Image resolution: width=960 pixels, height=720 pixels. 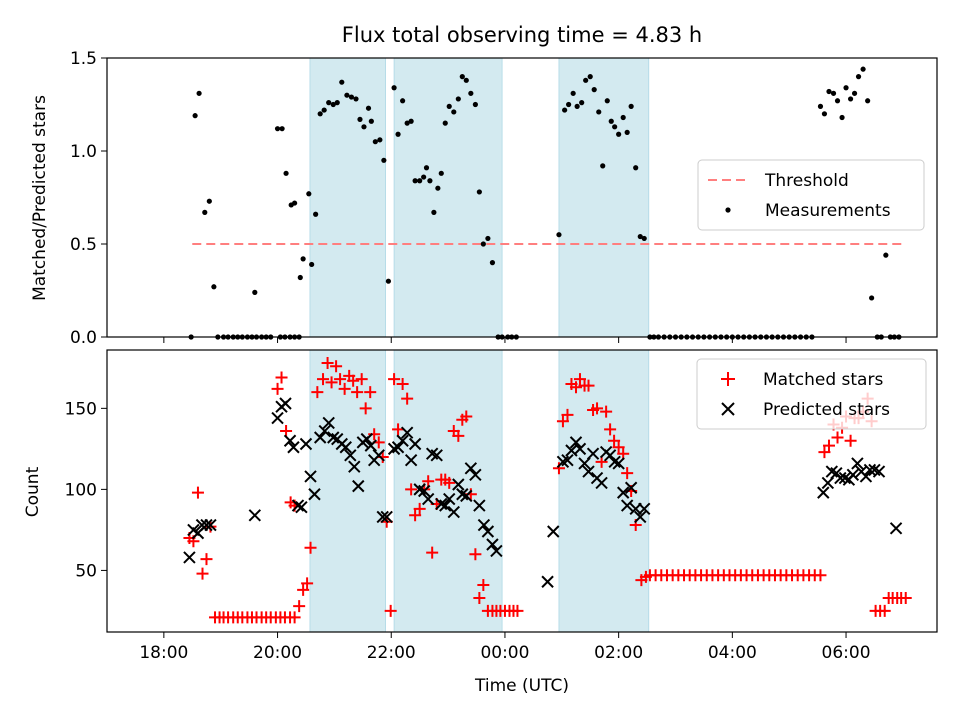 What do you see at coordinates (521, 686) in the screenshot?
I see `x-axis-label: Time (UTC)` at bounding box center [521, 686].